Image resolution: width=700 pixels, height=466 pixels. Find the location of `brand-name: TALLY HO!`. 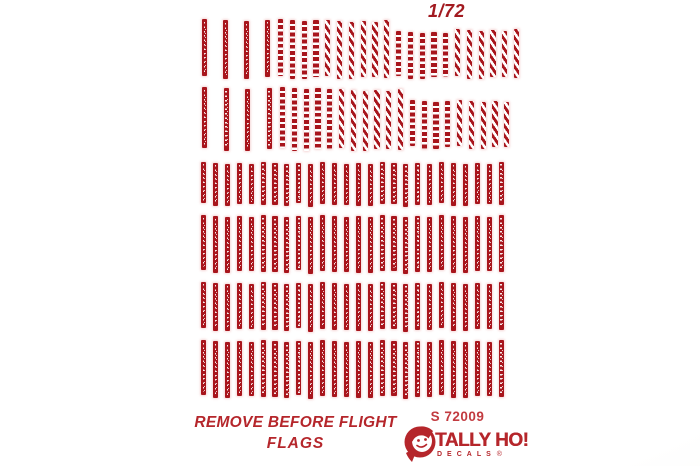

brand-name: TALLY HO! is located at coordinates (482, 440).